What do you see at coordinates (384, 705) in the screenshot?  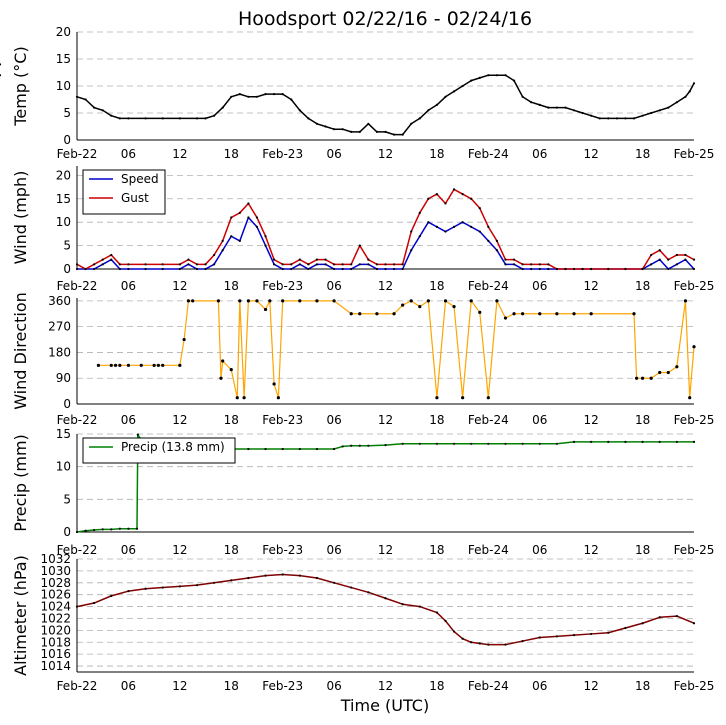 I see `x-axis-title: Time (UTC)` at bounding box center [384, 705].